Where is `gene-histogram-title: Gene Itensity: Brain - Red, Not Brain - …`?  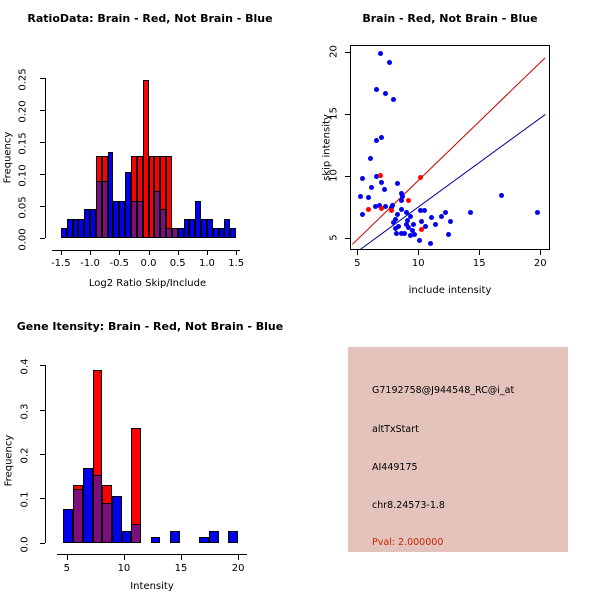 gene-histogram-title: Gene Itensity: Brain - Red, Not Brain - … is located at coordinates (150, 326).